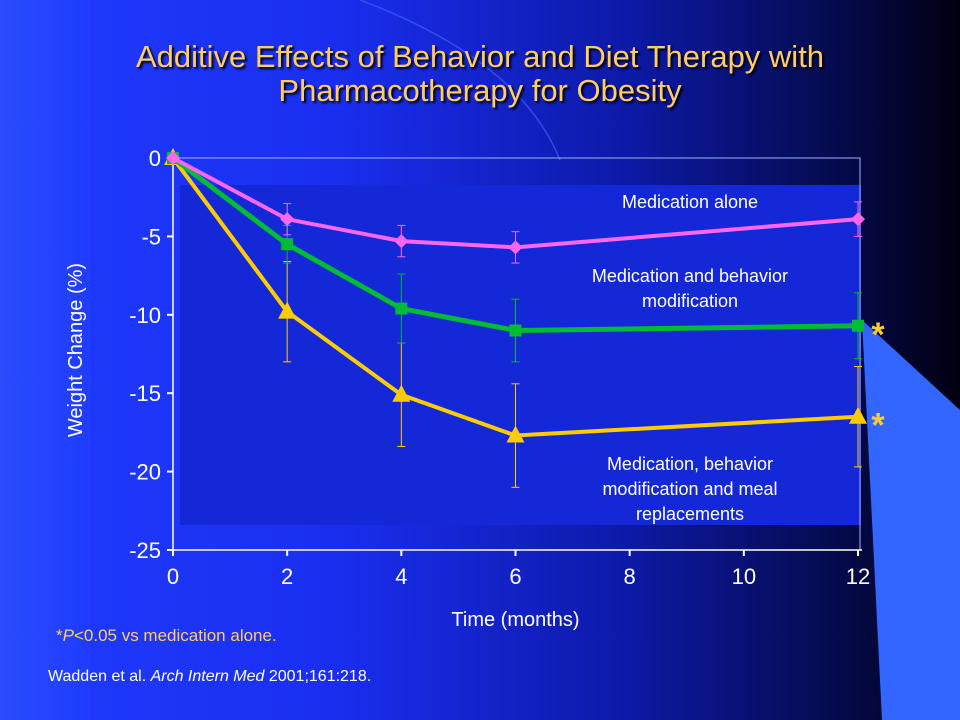 The image size is (960, 720). I want to click on y-tick-label: -25, so click(145, 550).